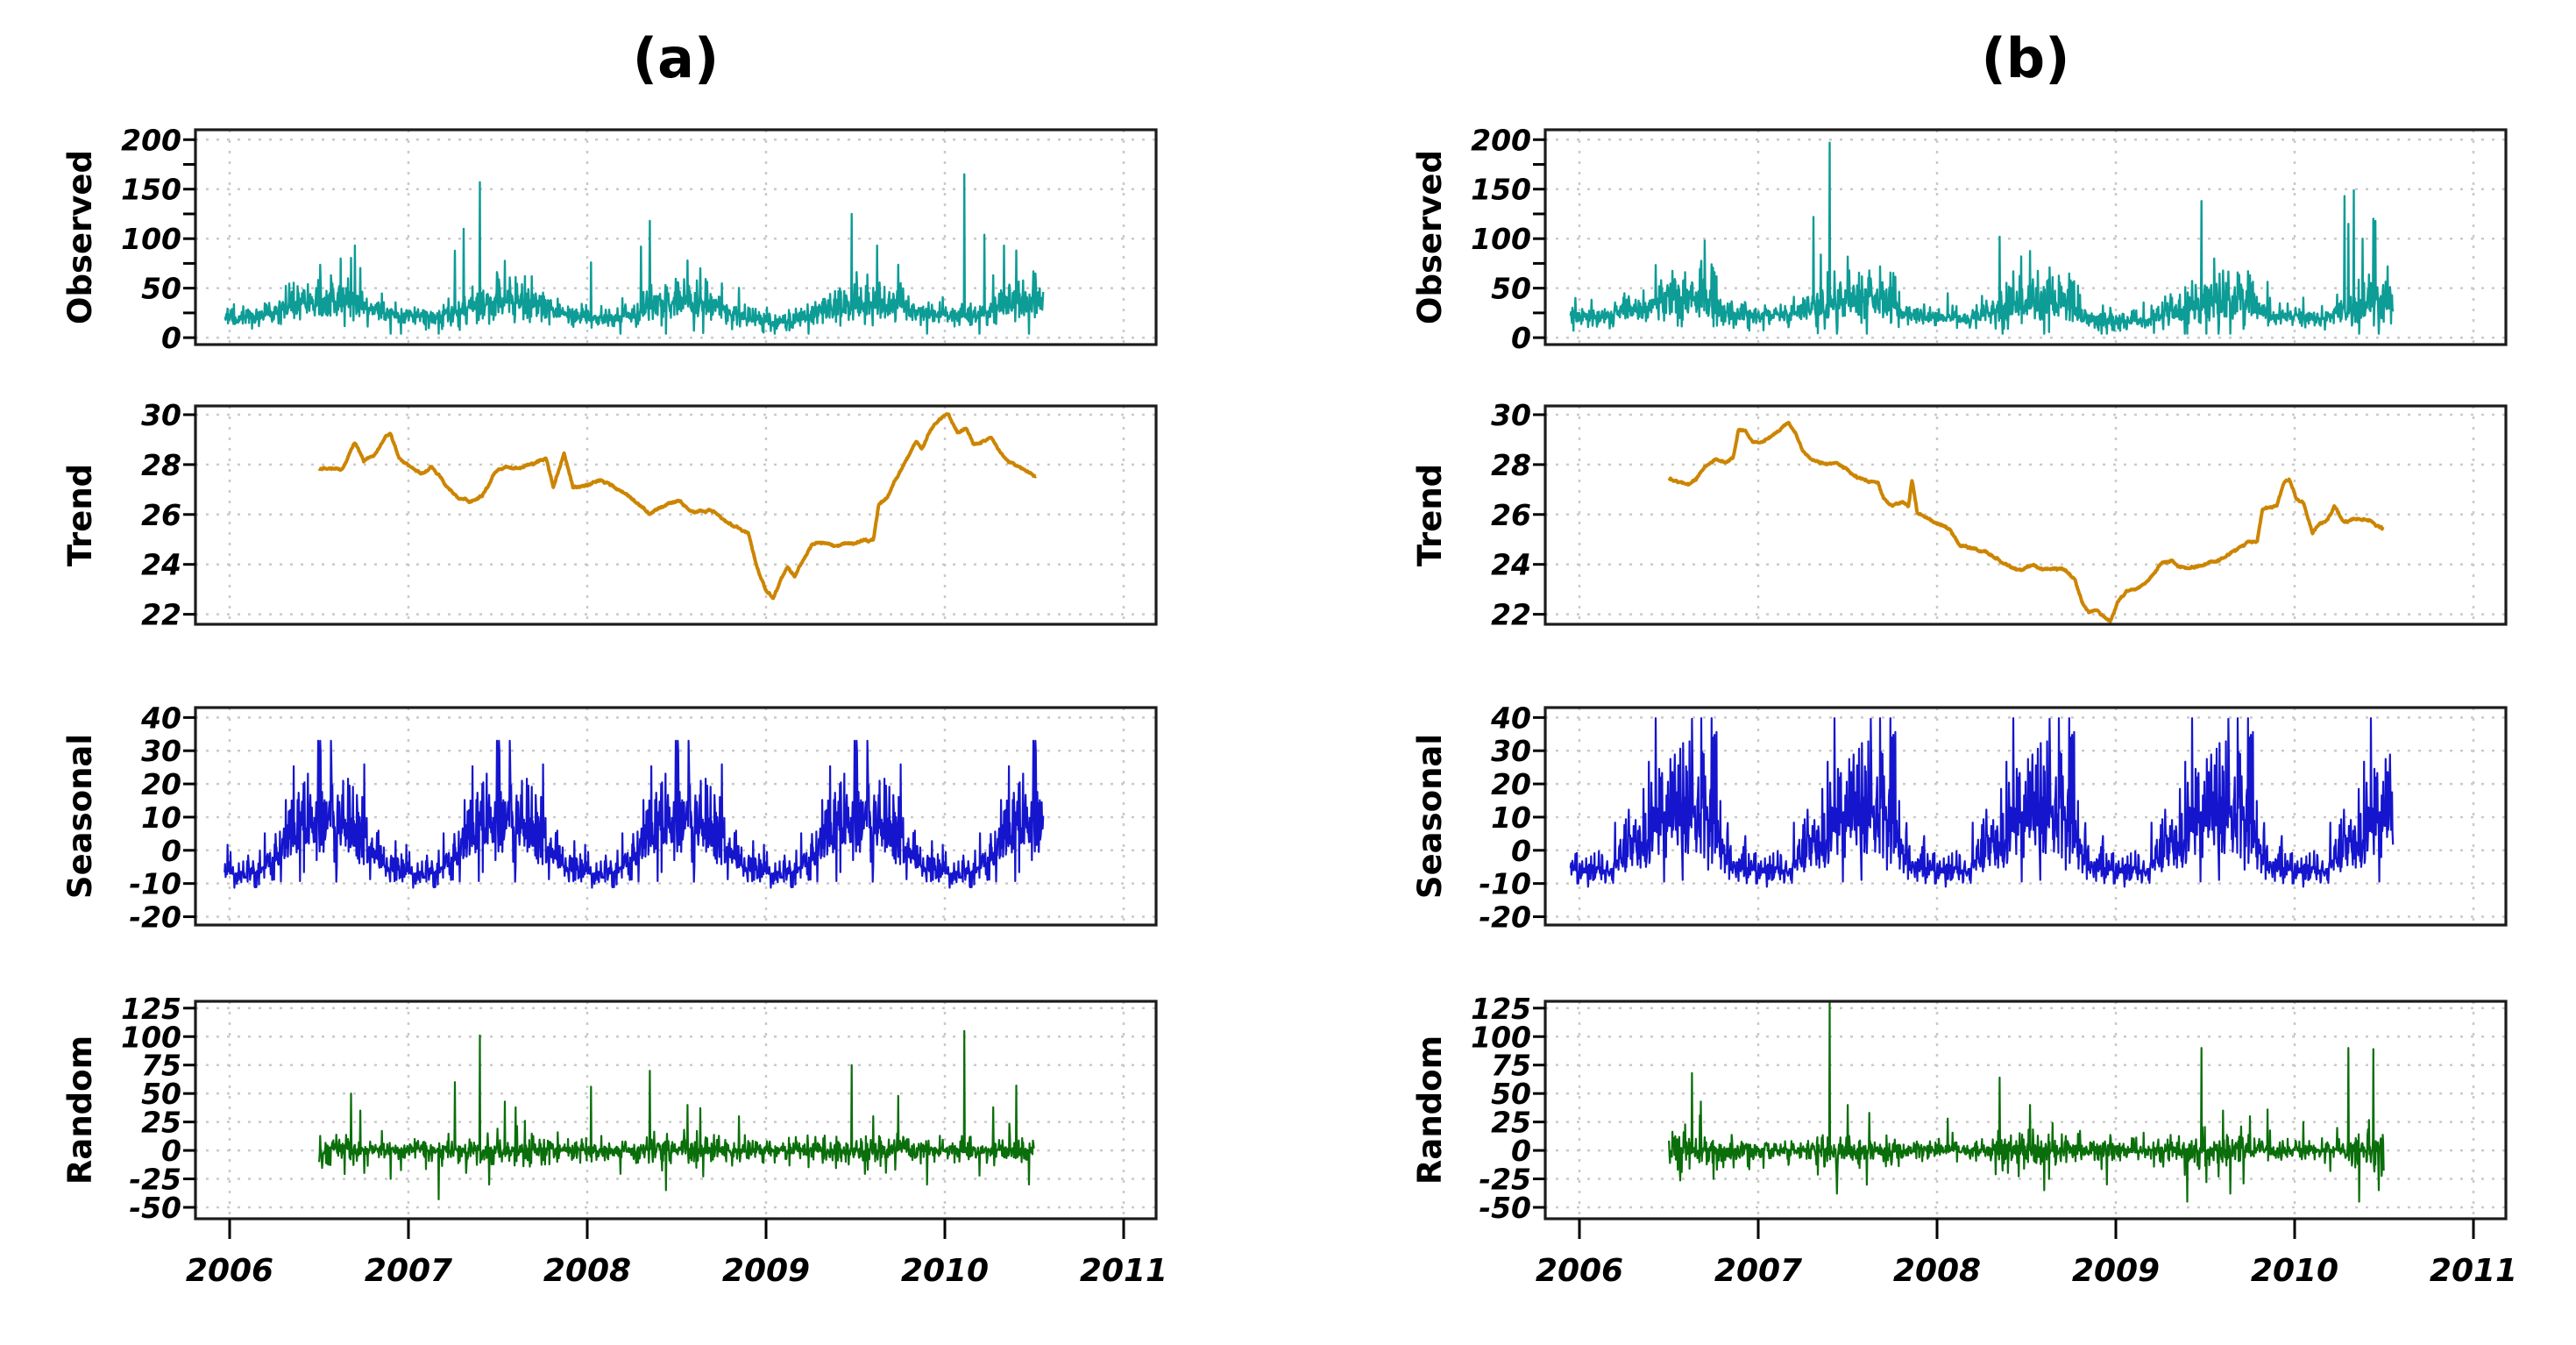  Describe the element at coordinates (1510, 718) in the screenshot. I see `y-tick-label: 40` at that location.